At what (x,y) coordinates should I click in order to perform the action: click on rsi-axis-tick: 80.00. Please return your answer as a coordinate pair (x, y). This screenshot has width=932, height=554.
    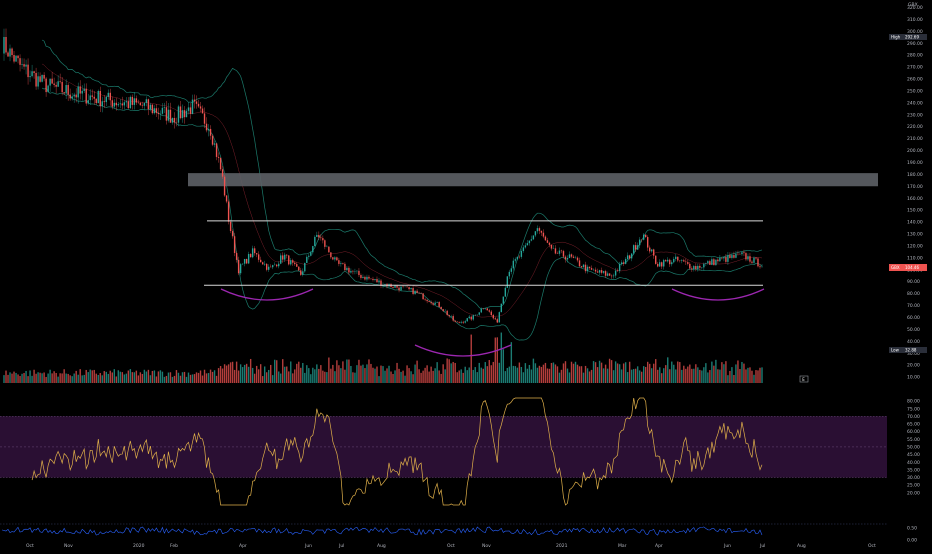
    Looking at the image, I should click on (913, 402).